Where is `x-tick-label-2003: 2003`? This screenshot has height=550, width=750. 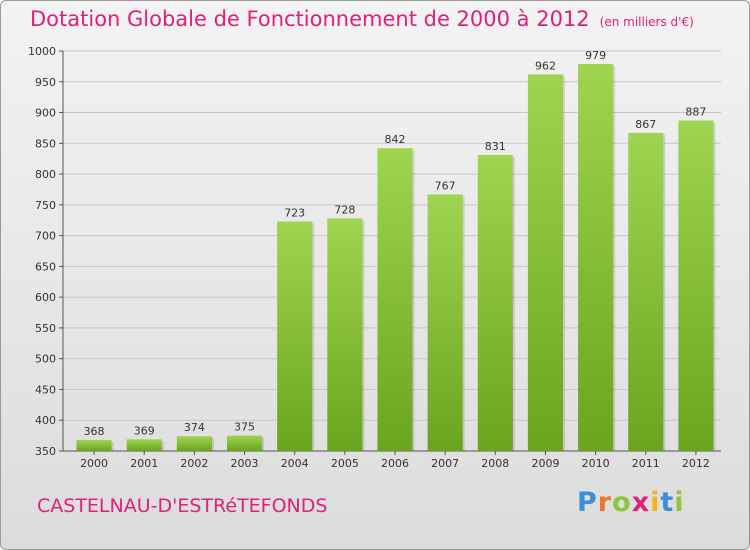 x-tick-label-2003: 2003 is located at coordinates (245, 463).